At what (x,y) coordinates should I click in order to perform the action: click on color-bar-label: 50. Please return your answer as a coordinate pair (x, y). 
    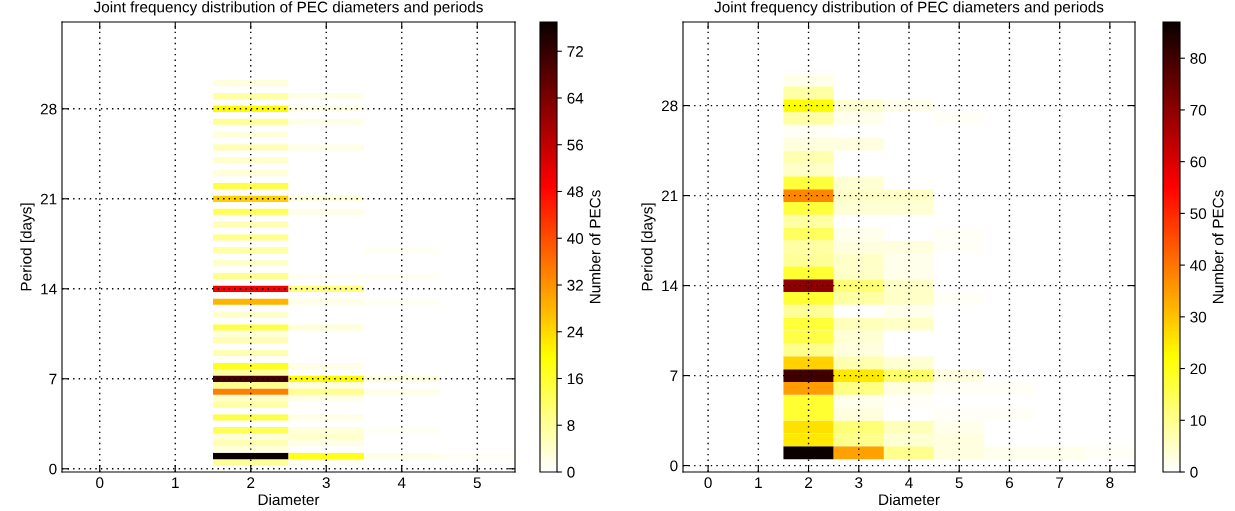
    Looking at the image, I should click on (1198, 214).